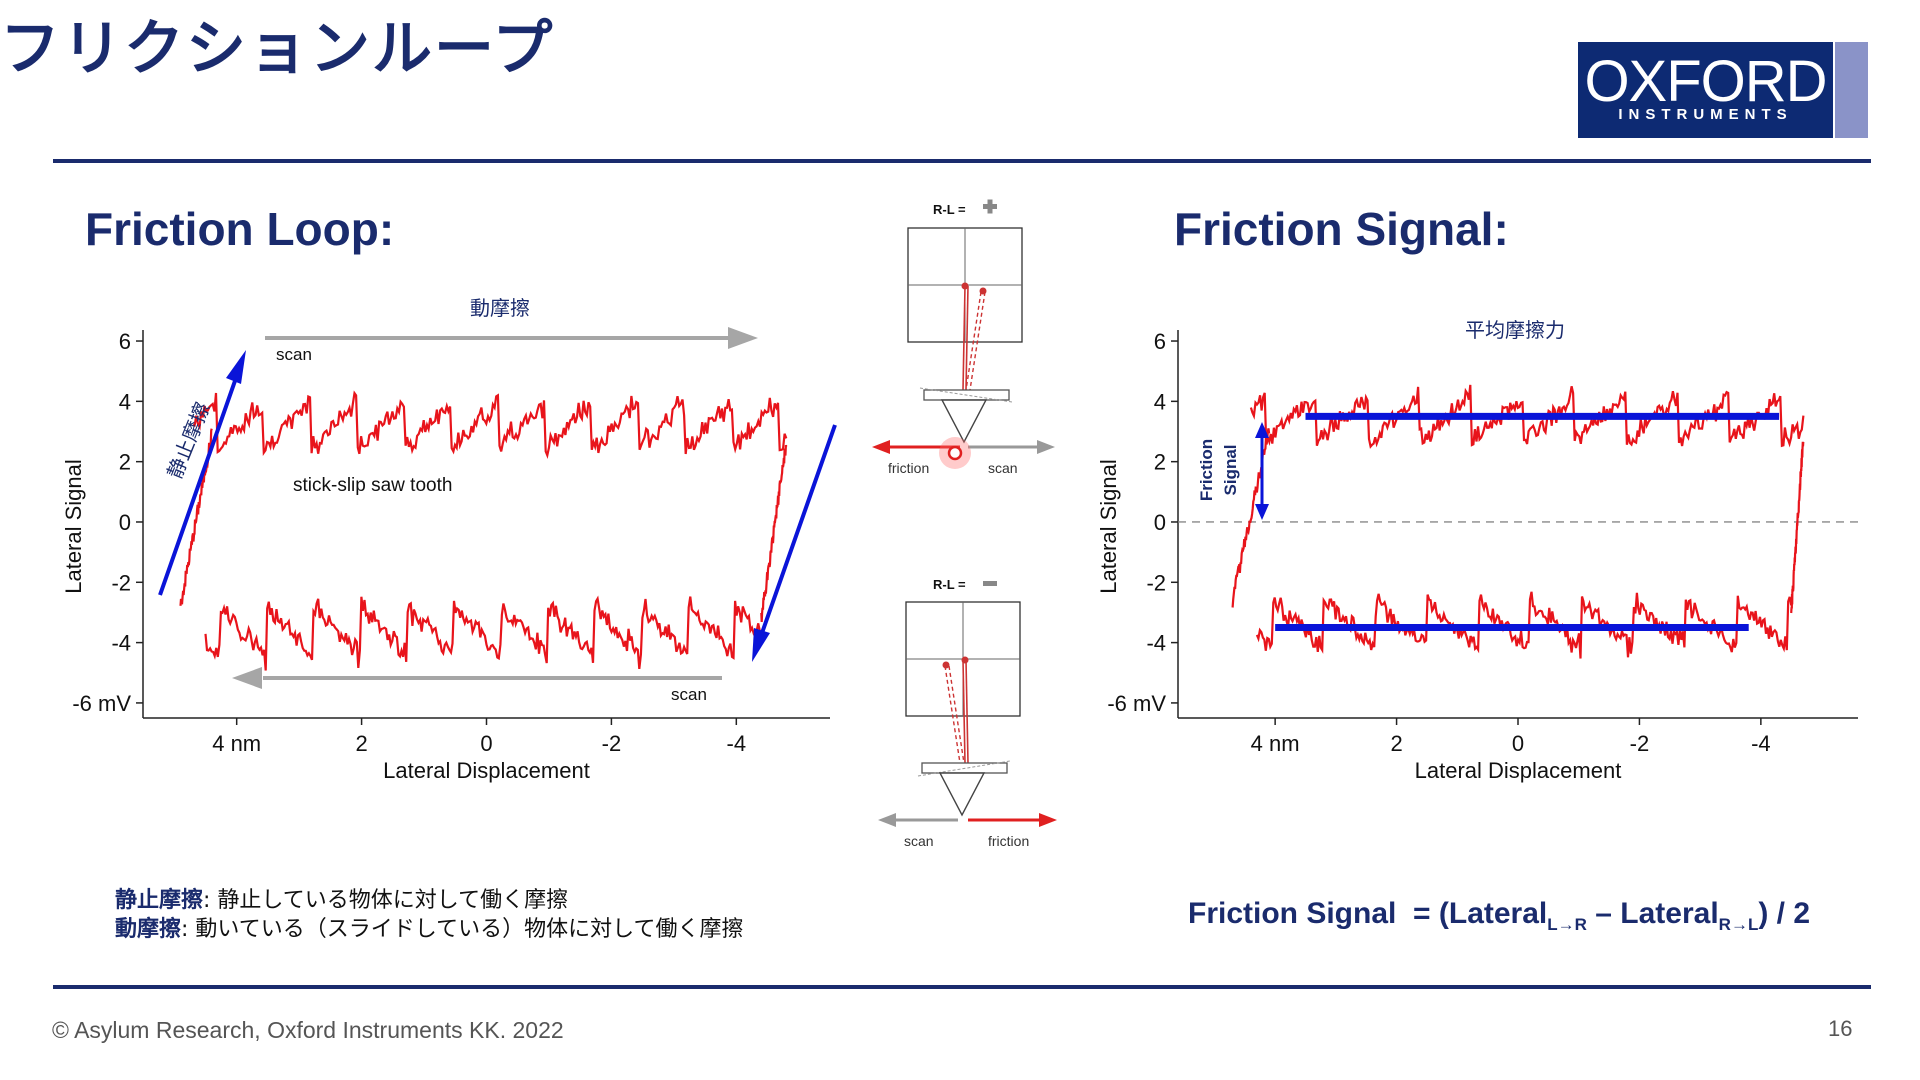  Describe the element at coordinates (1160, 522) in the screenshot. I see `c2-ytick-label-3: 0` at that location.